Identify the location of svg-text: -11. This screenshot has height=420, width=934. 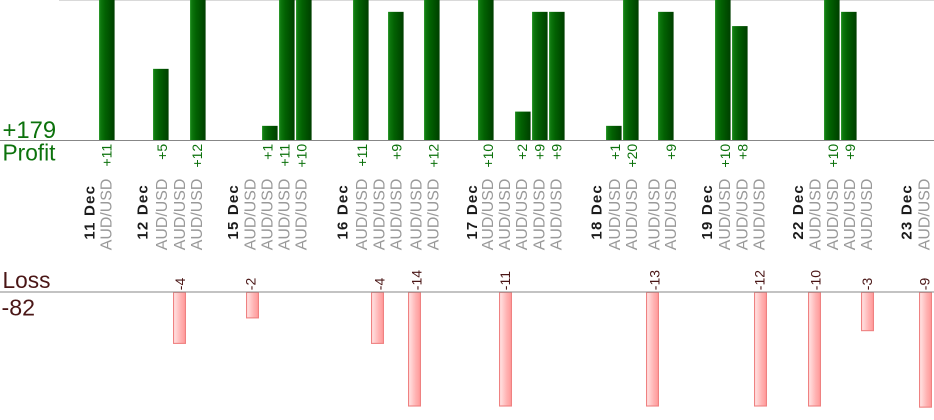
(505, 280).